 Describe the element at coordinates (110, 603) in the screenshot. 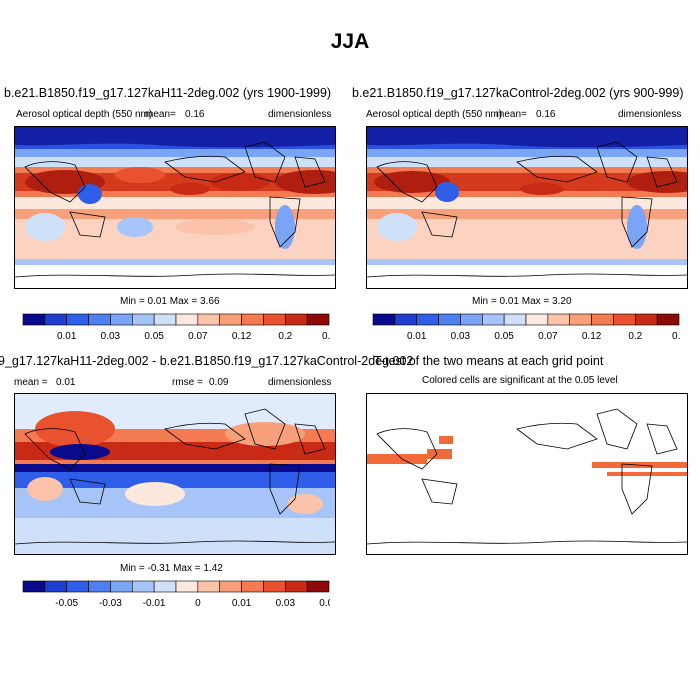

I see `colorbar-tick-label: -0.03` at that location.